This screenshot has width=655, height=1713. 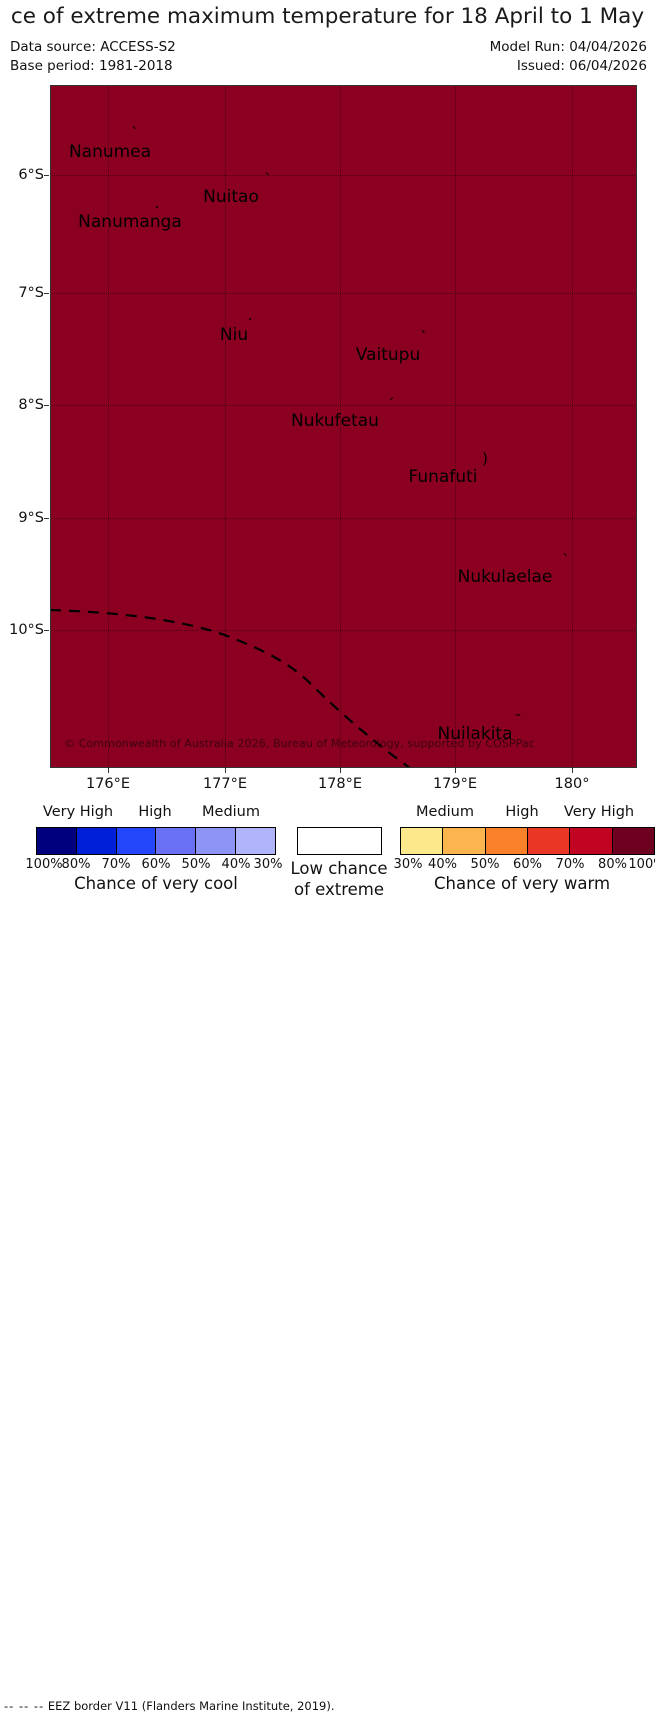 I want to click on island-marker-icon: ¯, so click(x=518, y=720).